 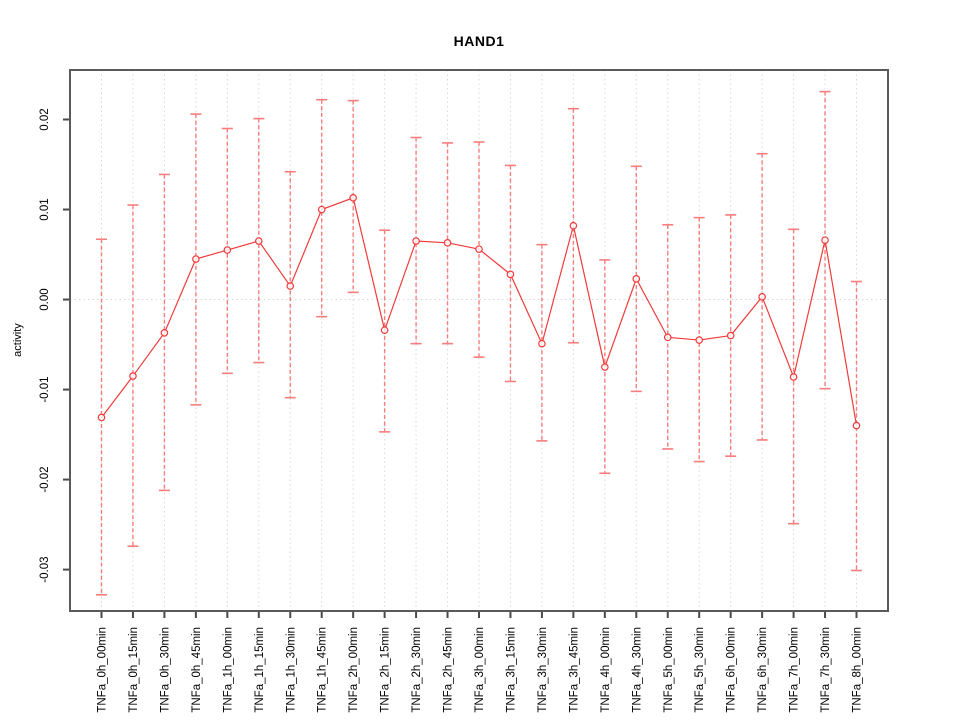 I want to click on x-tick-label: TNFa_8h_00min, so click(x=858, y=670).